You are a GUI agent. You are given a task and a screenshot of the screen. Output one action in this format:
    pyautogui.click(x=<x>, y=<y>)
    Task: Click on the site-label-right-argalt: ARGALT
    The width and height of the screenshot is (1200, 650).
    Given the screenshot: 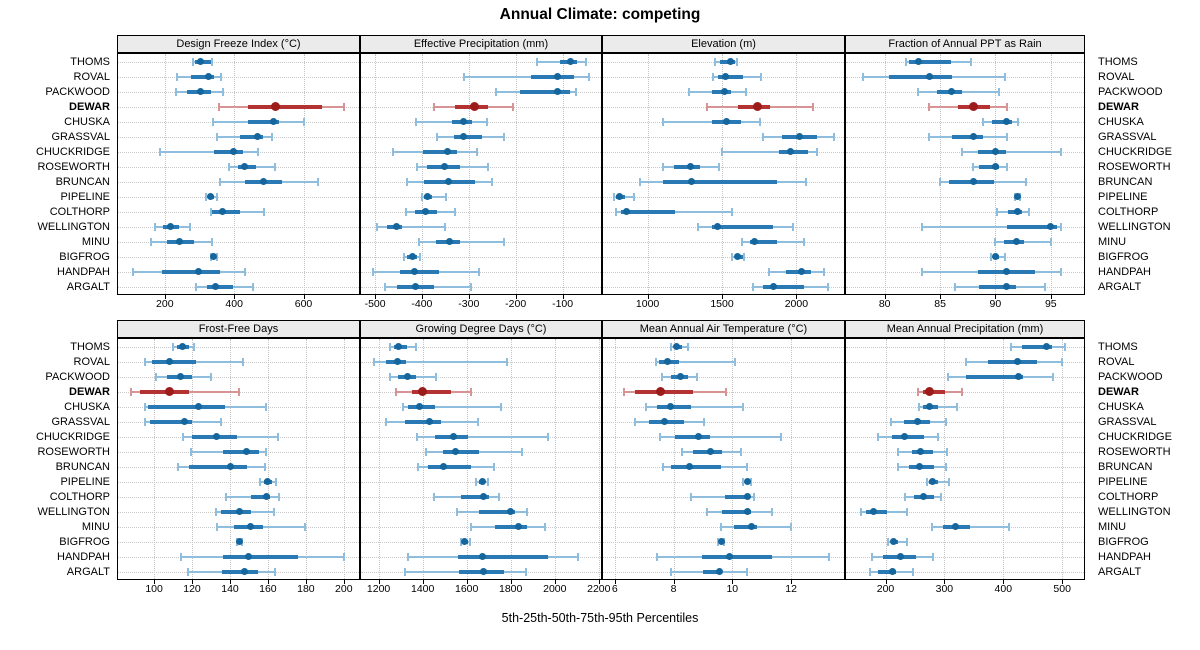 What is the action you would take?
    pyautogui.click(x=1120, y=286)
    